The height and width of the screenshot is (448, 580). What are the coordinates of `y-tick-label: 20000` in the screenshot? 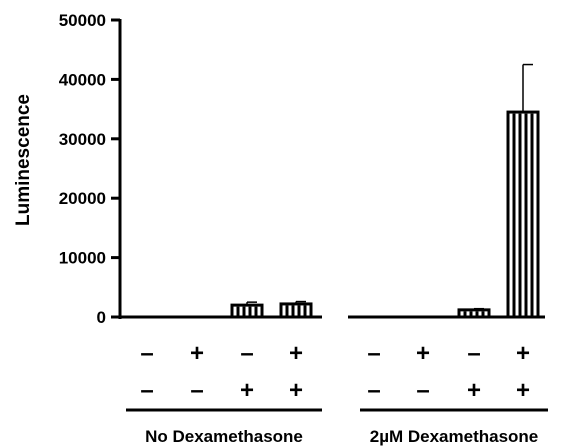 It's located at (82, 198).